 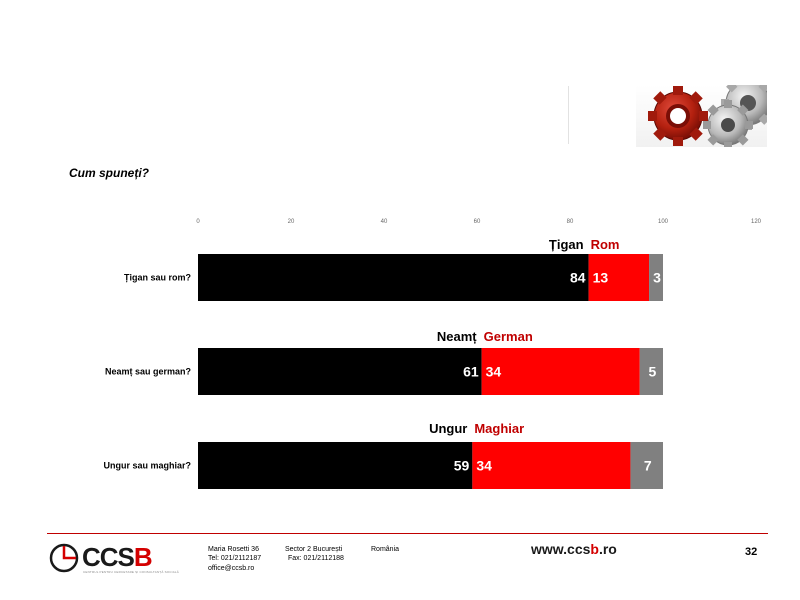 I want to click on category-label: Ungur sau maghiar?, so click(x=147, y=466).